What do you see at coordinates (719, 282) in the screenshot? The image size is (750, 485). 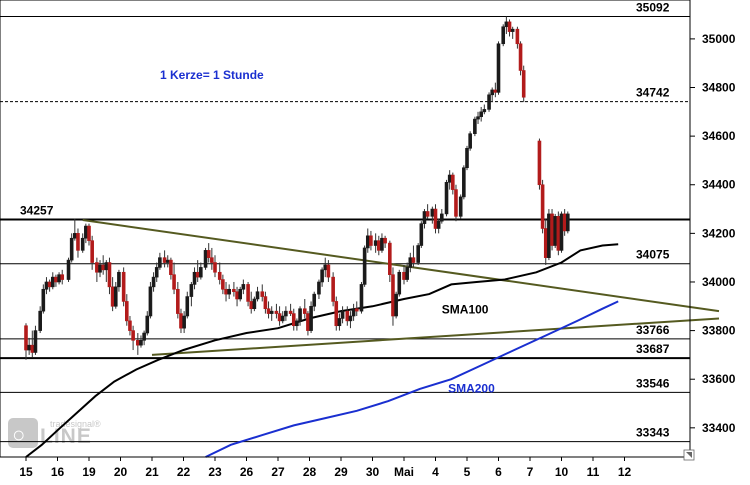 I see `y-tick-label: 34000` at bounding box center [719, 282].